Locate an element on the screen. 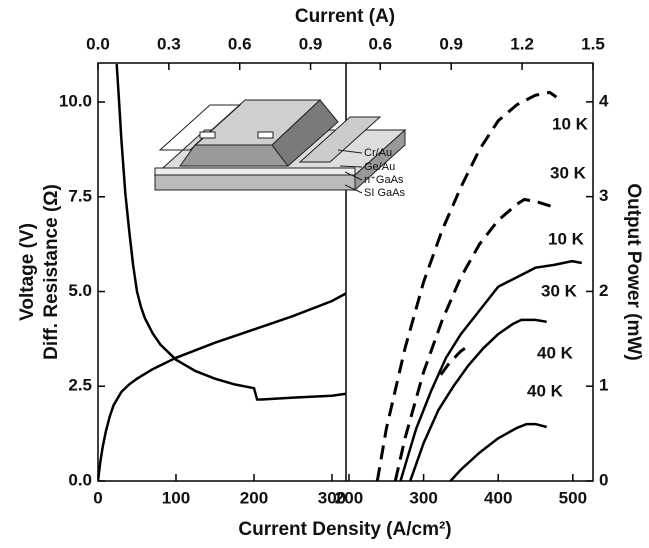 The width and height of the screenshot is (649, 548). y-tick-label: 7.5 is located at coordinates (80, 195).